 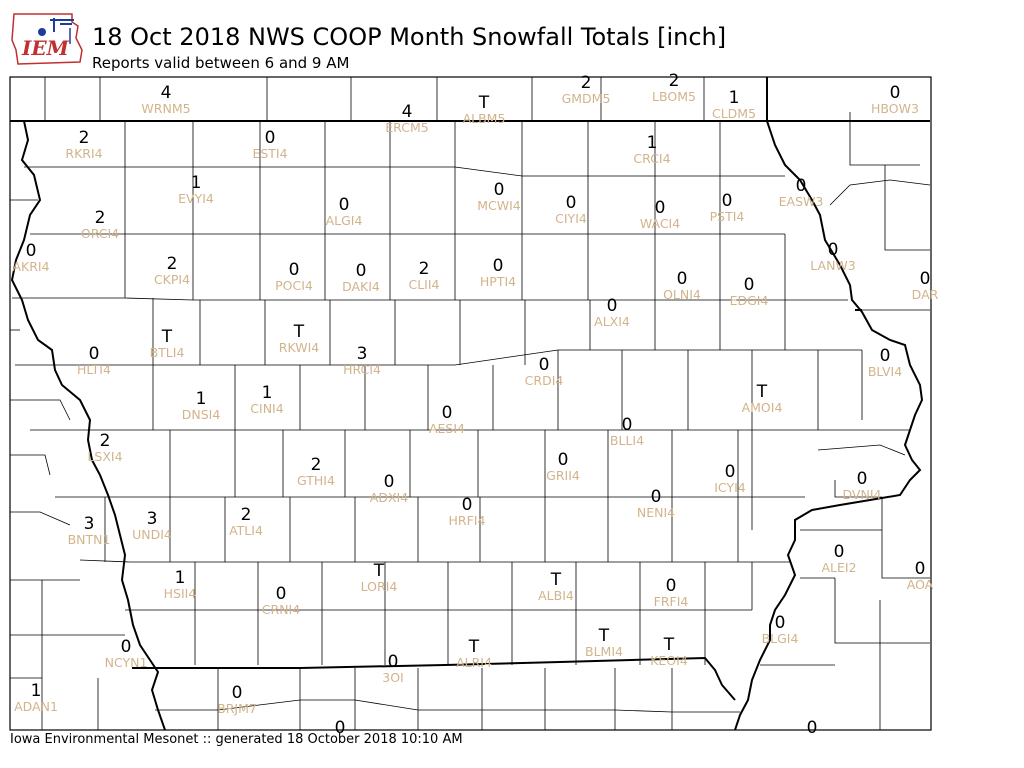 I want to click on station-id-label: AMOI4, so click(x=762, y=407).